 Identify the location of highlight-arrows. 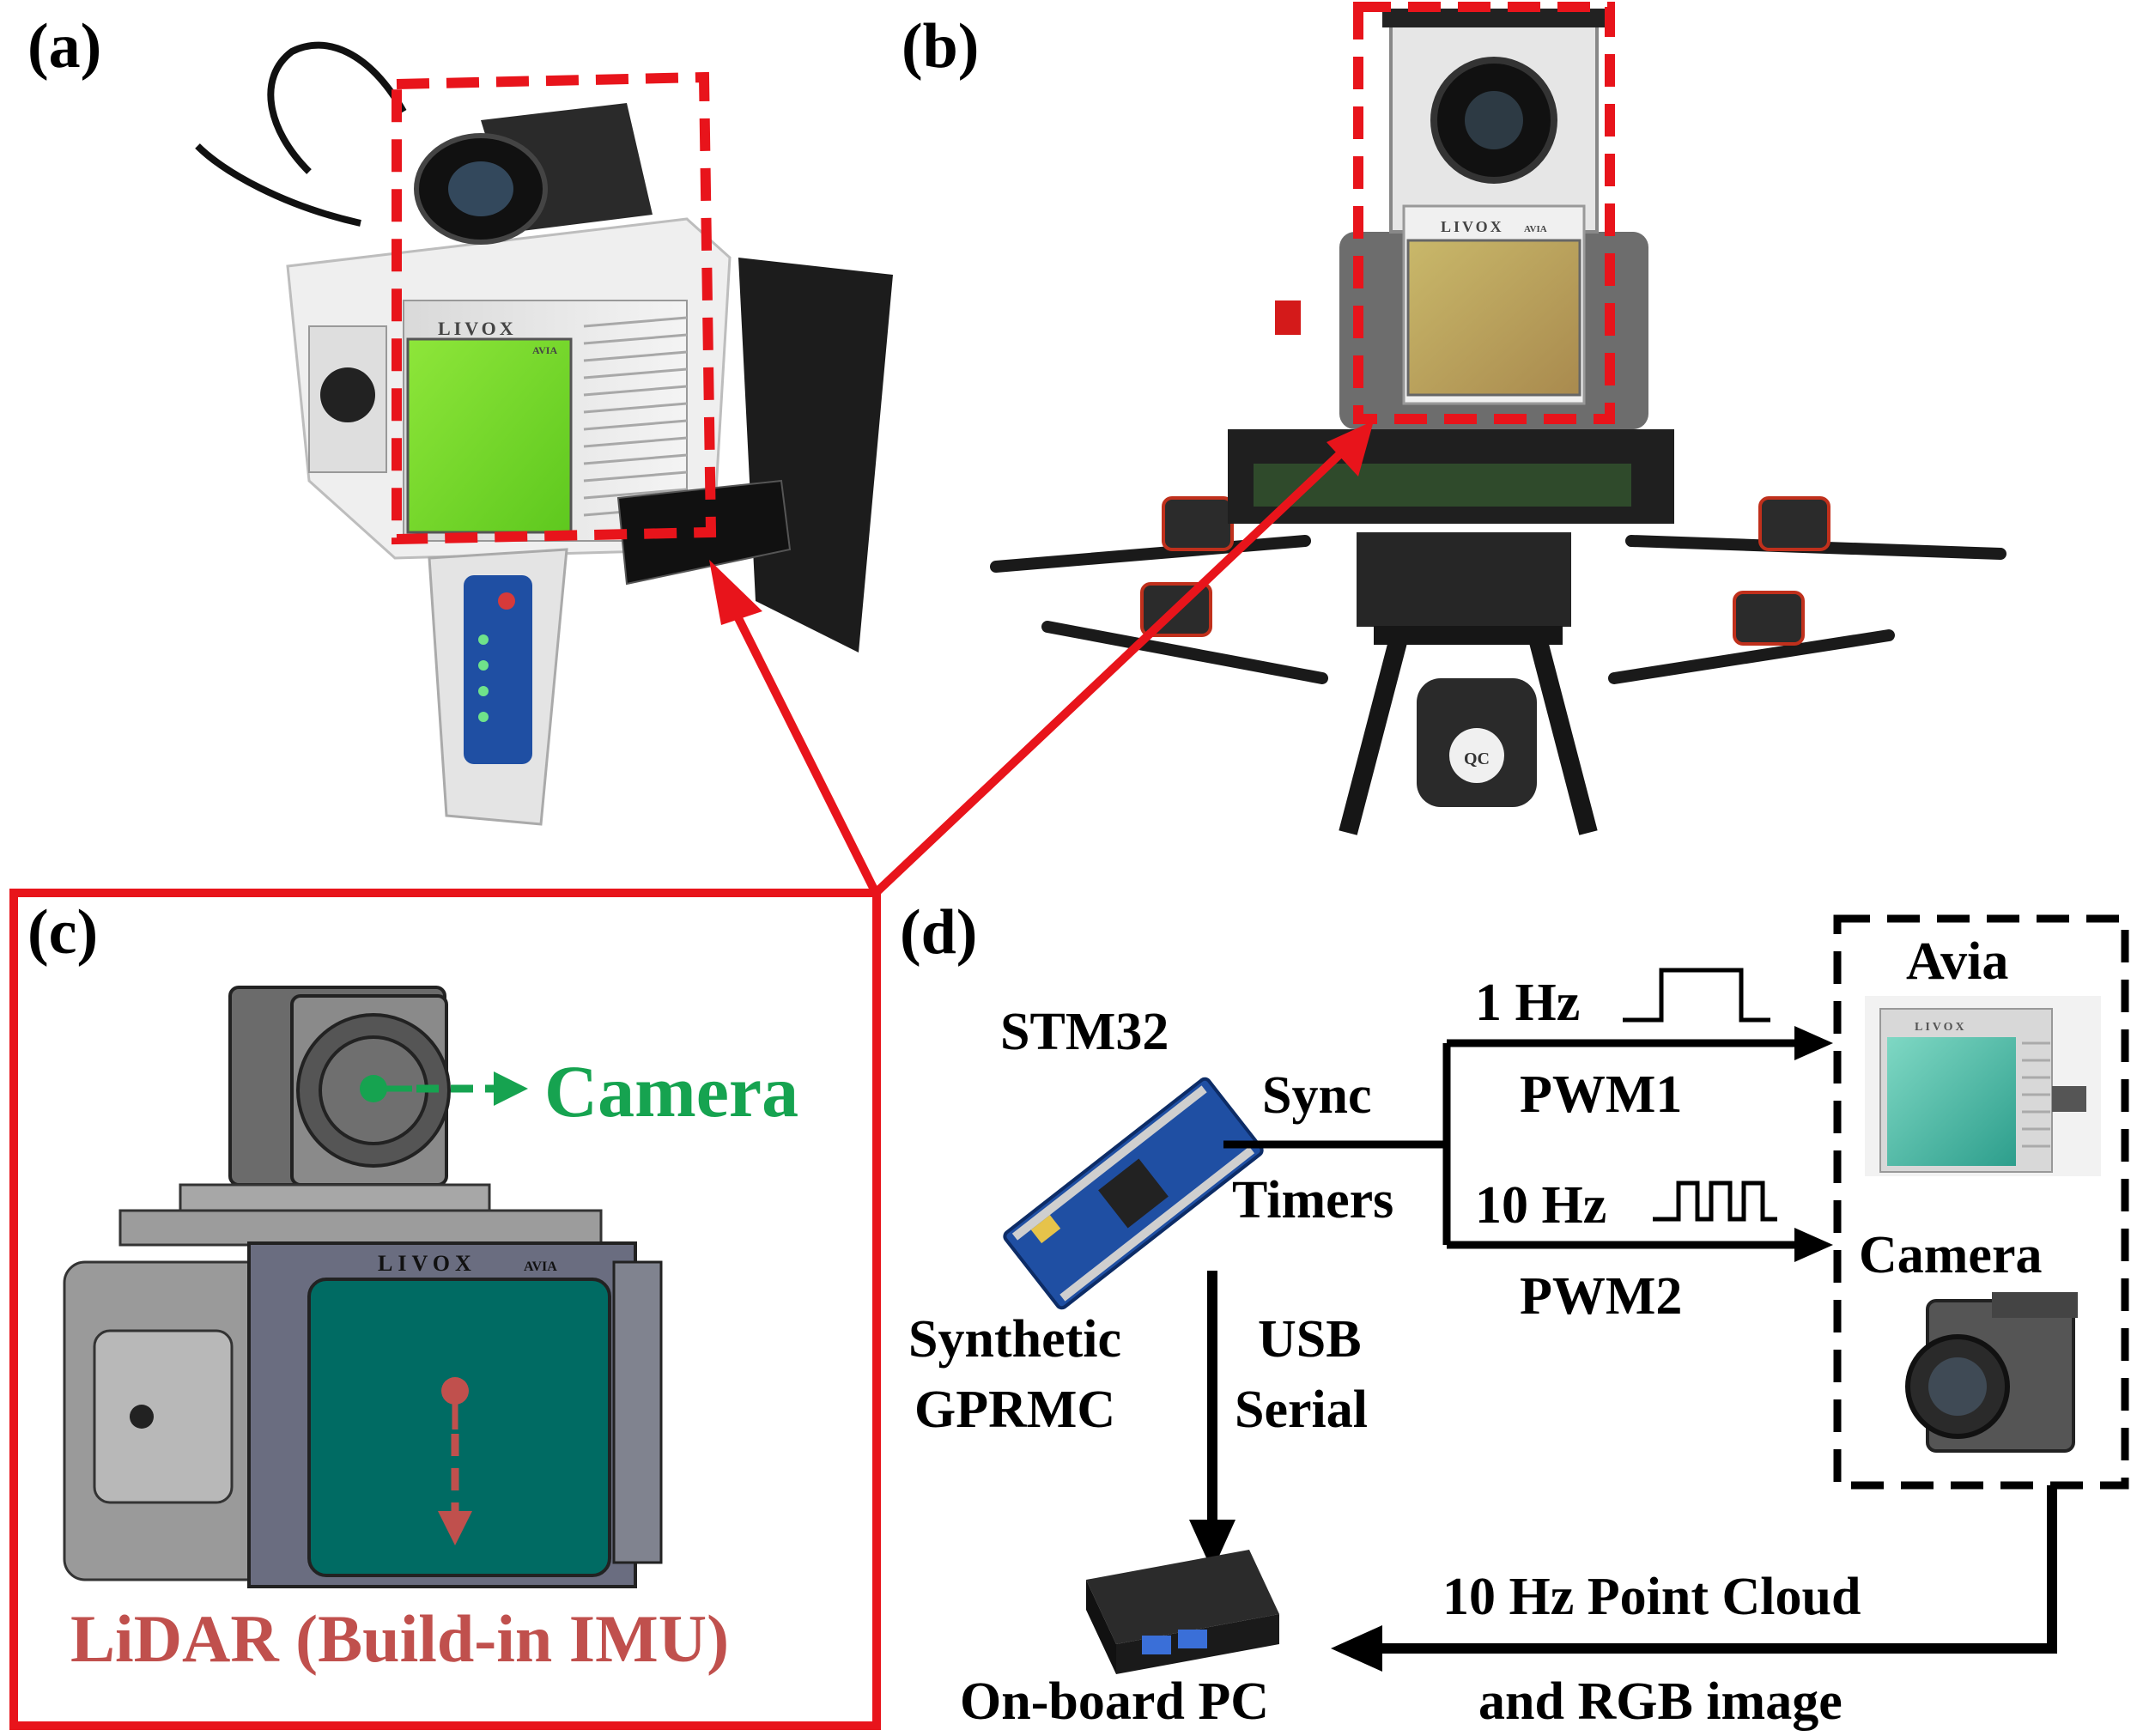
(1041, 658).